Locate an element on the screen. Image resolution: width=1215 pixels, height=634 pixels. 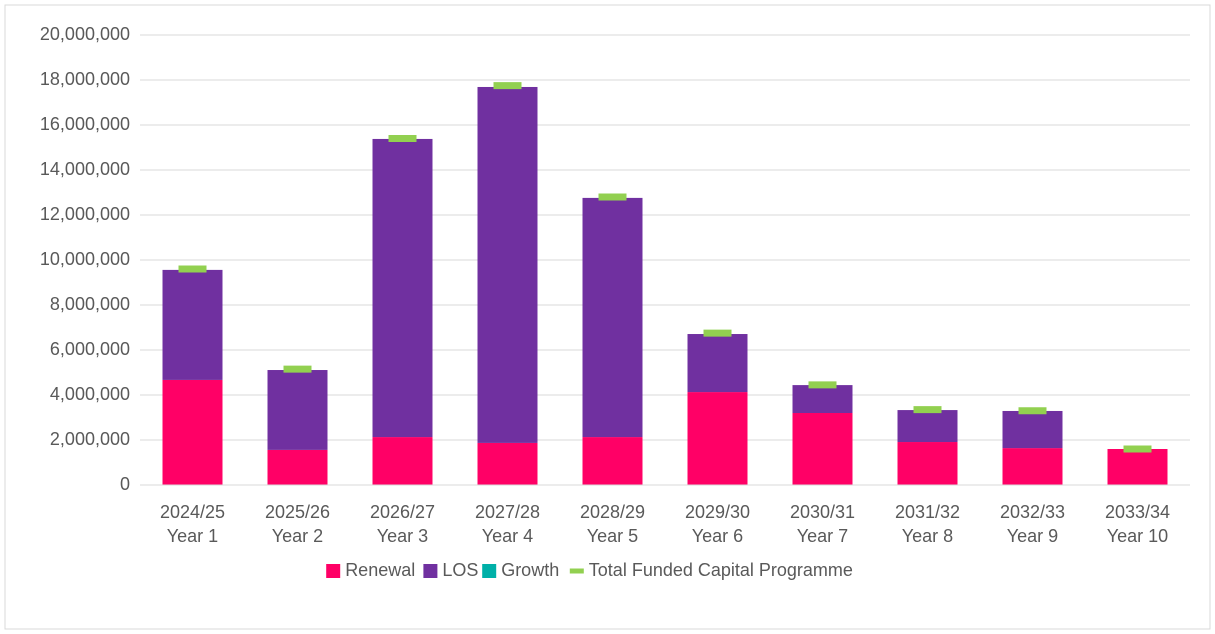
x-tick-label: Year 9 is located at coordinates (1032, 536).